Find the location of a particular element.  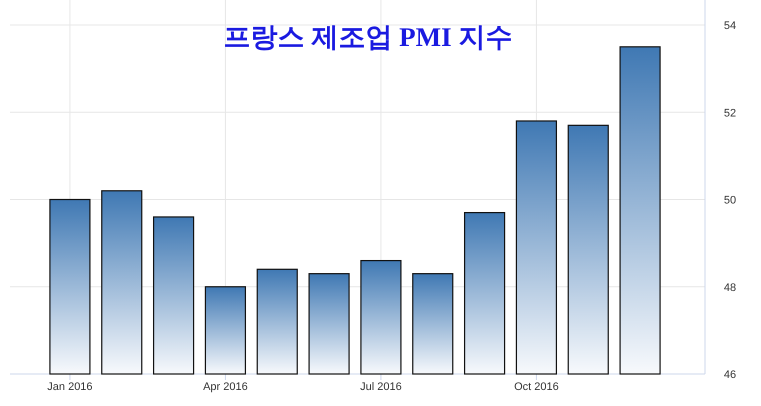

x-tick-label: Oct 2016 is located at coordinates (536, 387).